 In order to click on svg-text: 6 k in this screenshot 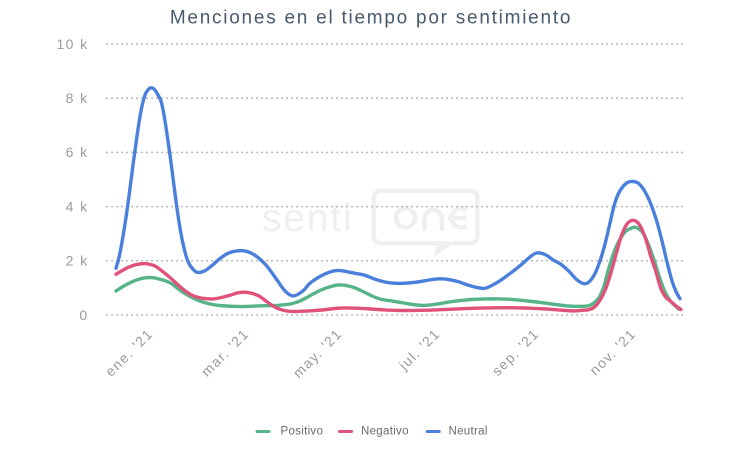, I will do `click(77, 152)`.